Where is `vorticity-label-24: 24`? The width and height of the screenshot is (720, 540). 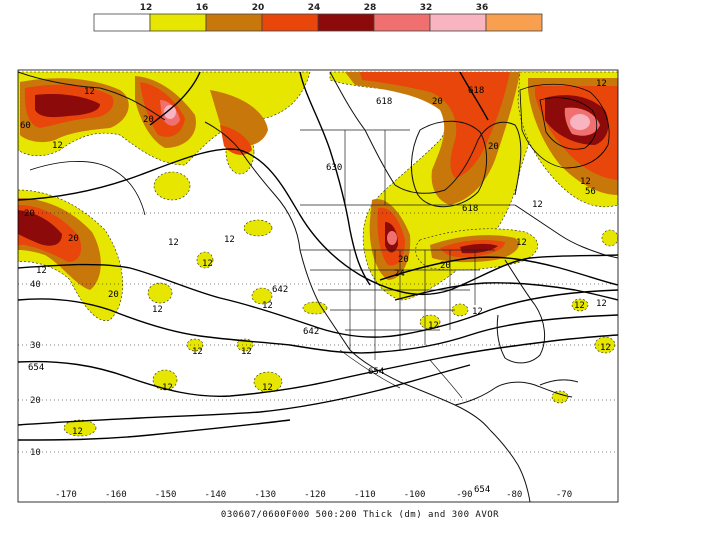 vorticity-label-24: 24 is located at coordinates (399, 274).